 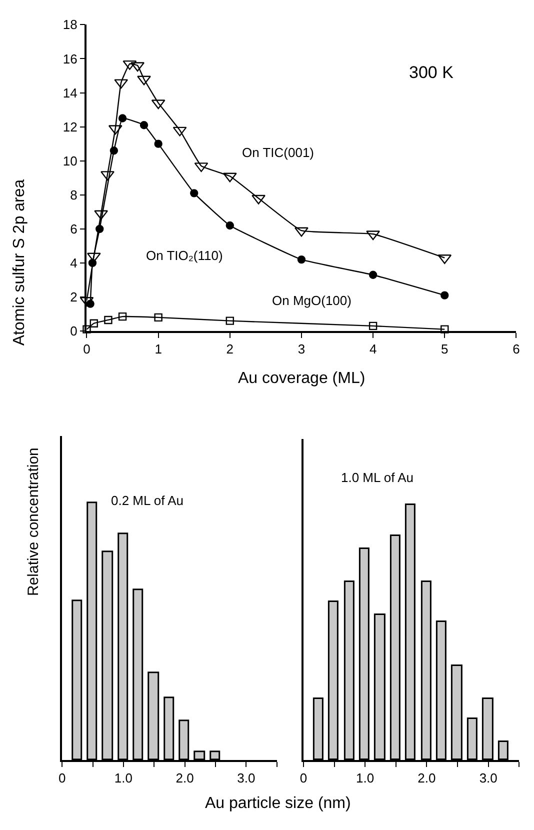 I want to click on x-axis-title: Au coverage (ML), so click(x=302, y=378).